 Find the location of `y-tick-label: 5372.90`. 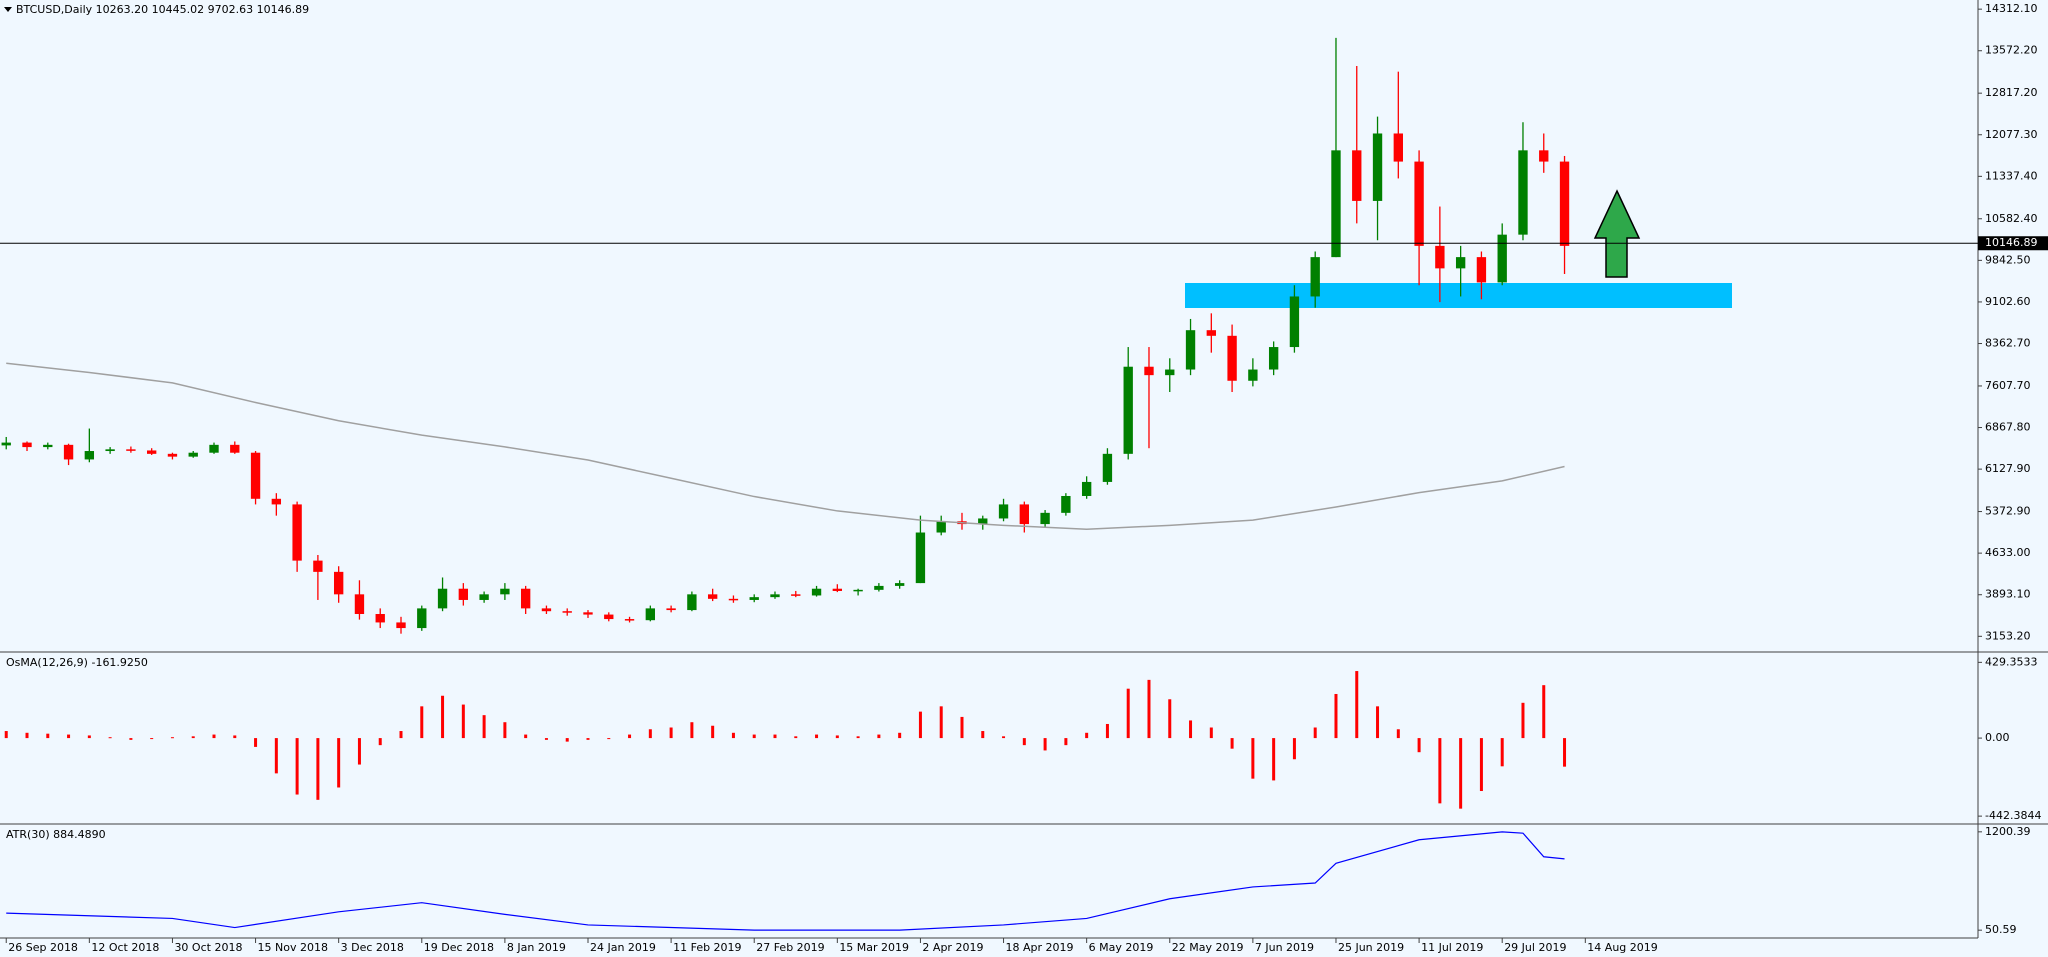

y-tick-label: 5372.90 is located at coordinates (2008, 511).